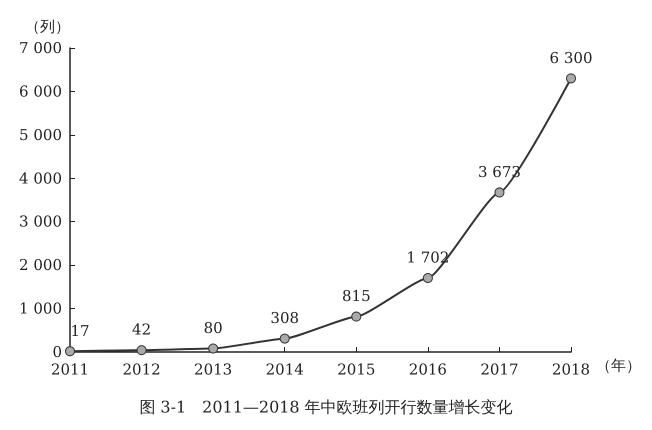  What do you see at coordinates (141, 369) in the screenshot?
I see `x-tick-label: 2012` at bounding box center [141, 369].